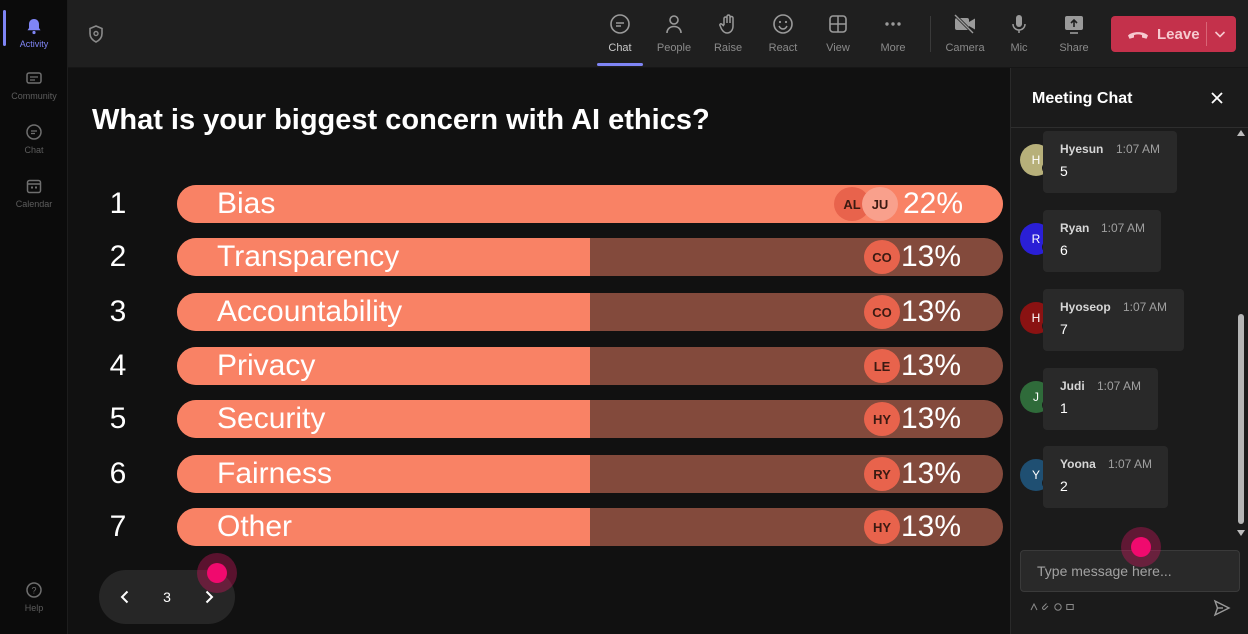 The width and height of the screenshot is (1248, 634). Describe the element at coordinates (118, 418) in the screenshot. I see `option-number: 5` at that location.